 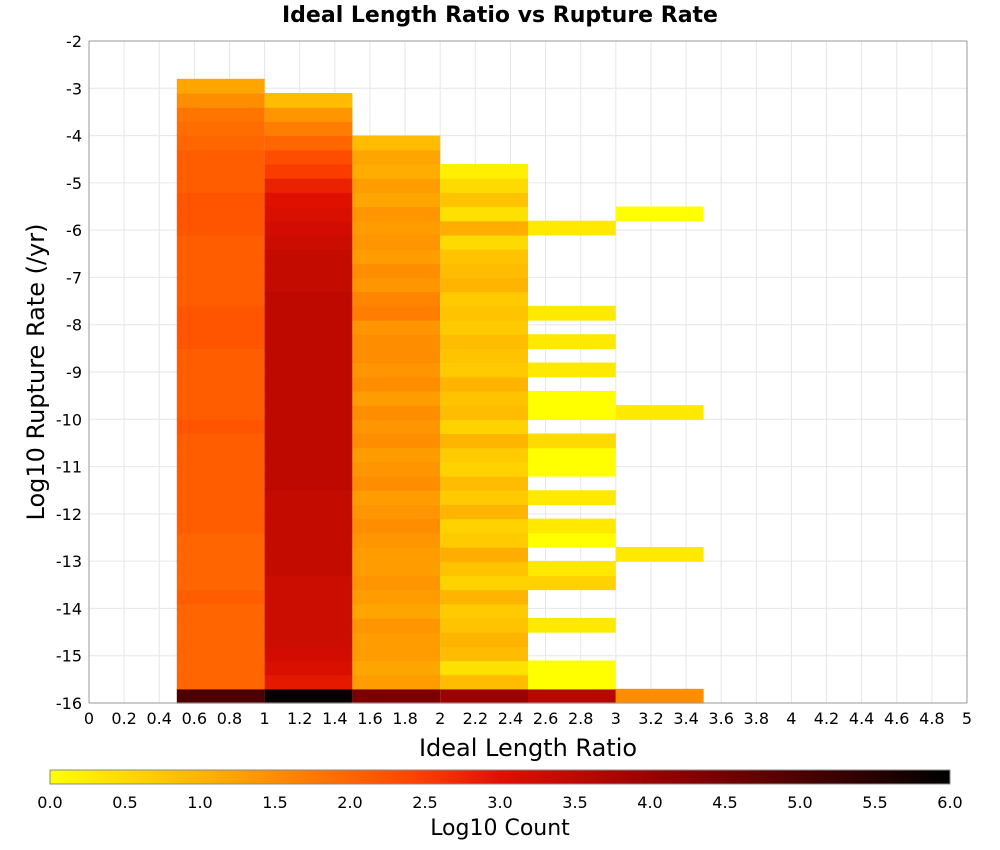 I want to click on x-tick-label: 2.2, so click(x=475, y=718).